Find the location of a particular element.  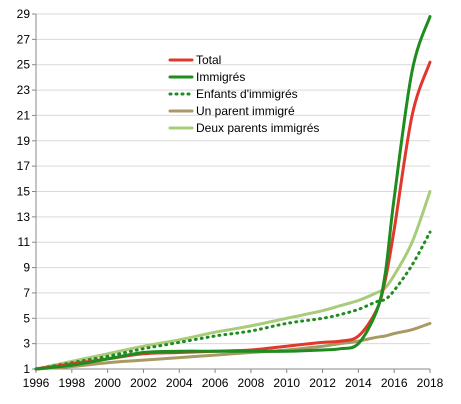

y-tick-label: 29 is located at coordinates (24, 14).